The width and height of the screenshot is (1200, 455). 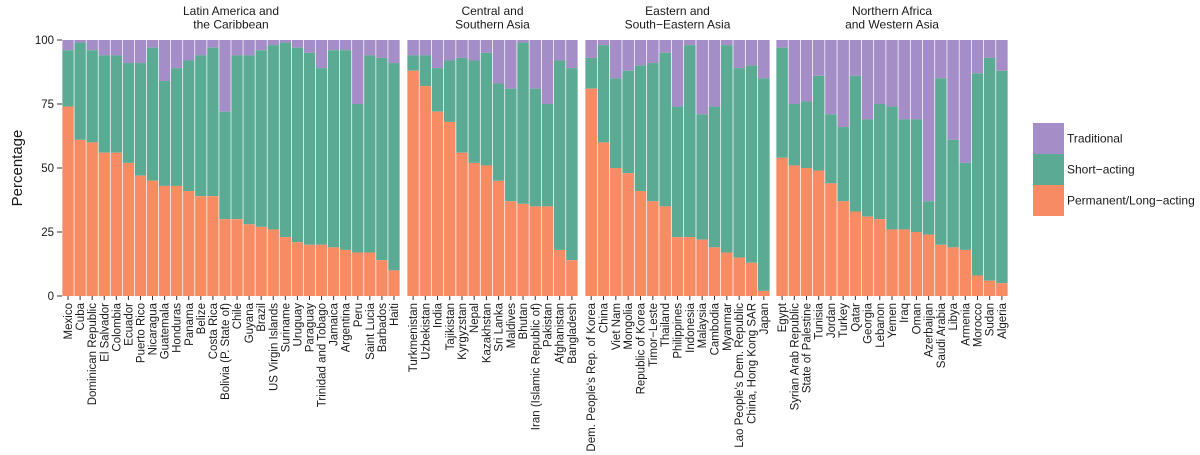 I want to click on bar-permanent-turkey, so click(x=843, y=248).